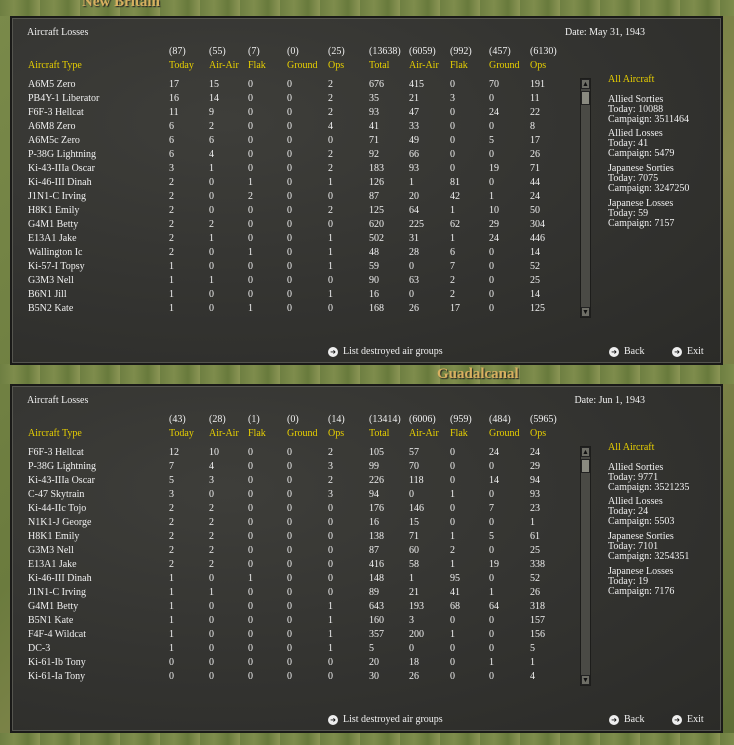 This screenshot has width=734, height=745. Describe the element at coordinates (535, 466) in the screenshot. I see `table-cell: 29` at that location.